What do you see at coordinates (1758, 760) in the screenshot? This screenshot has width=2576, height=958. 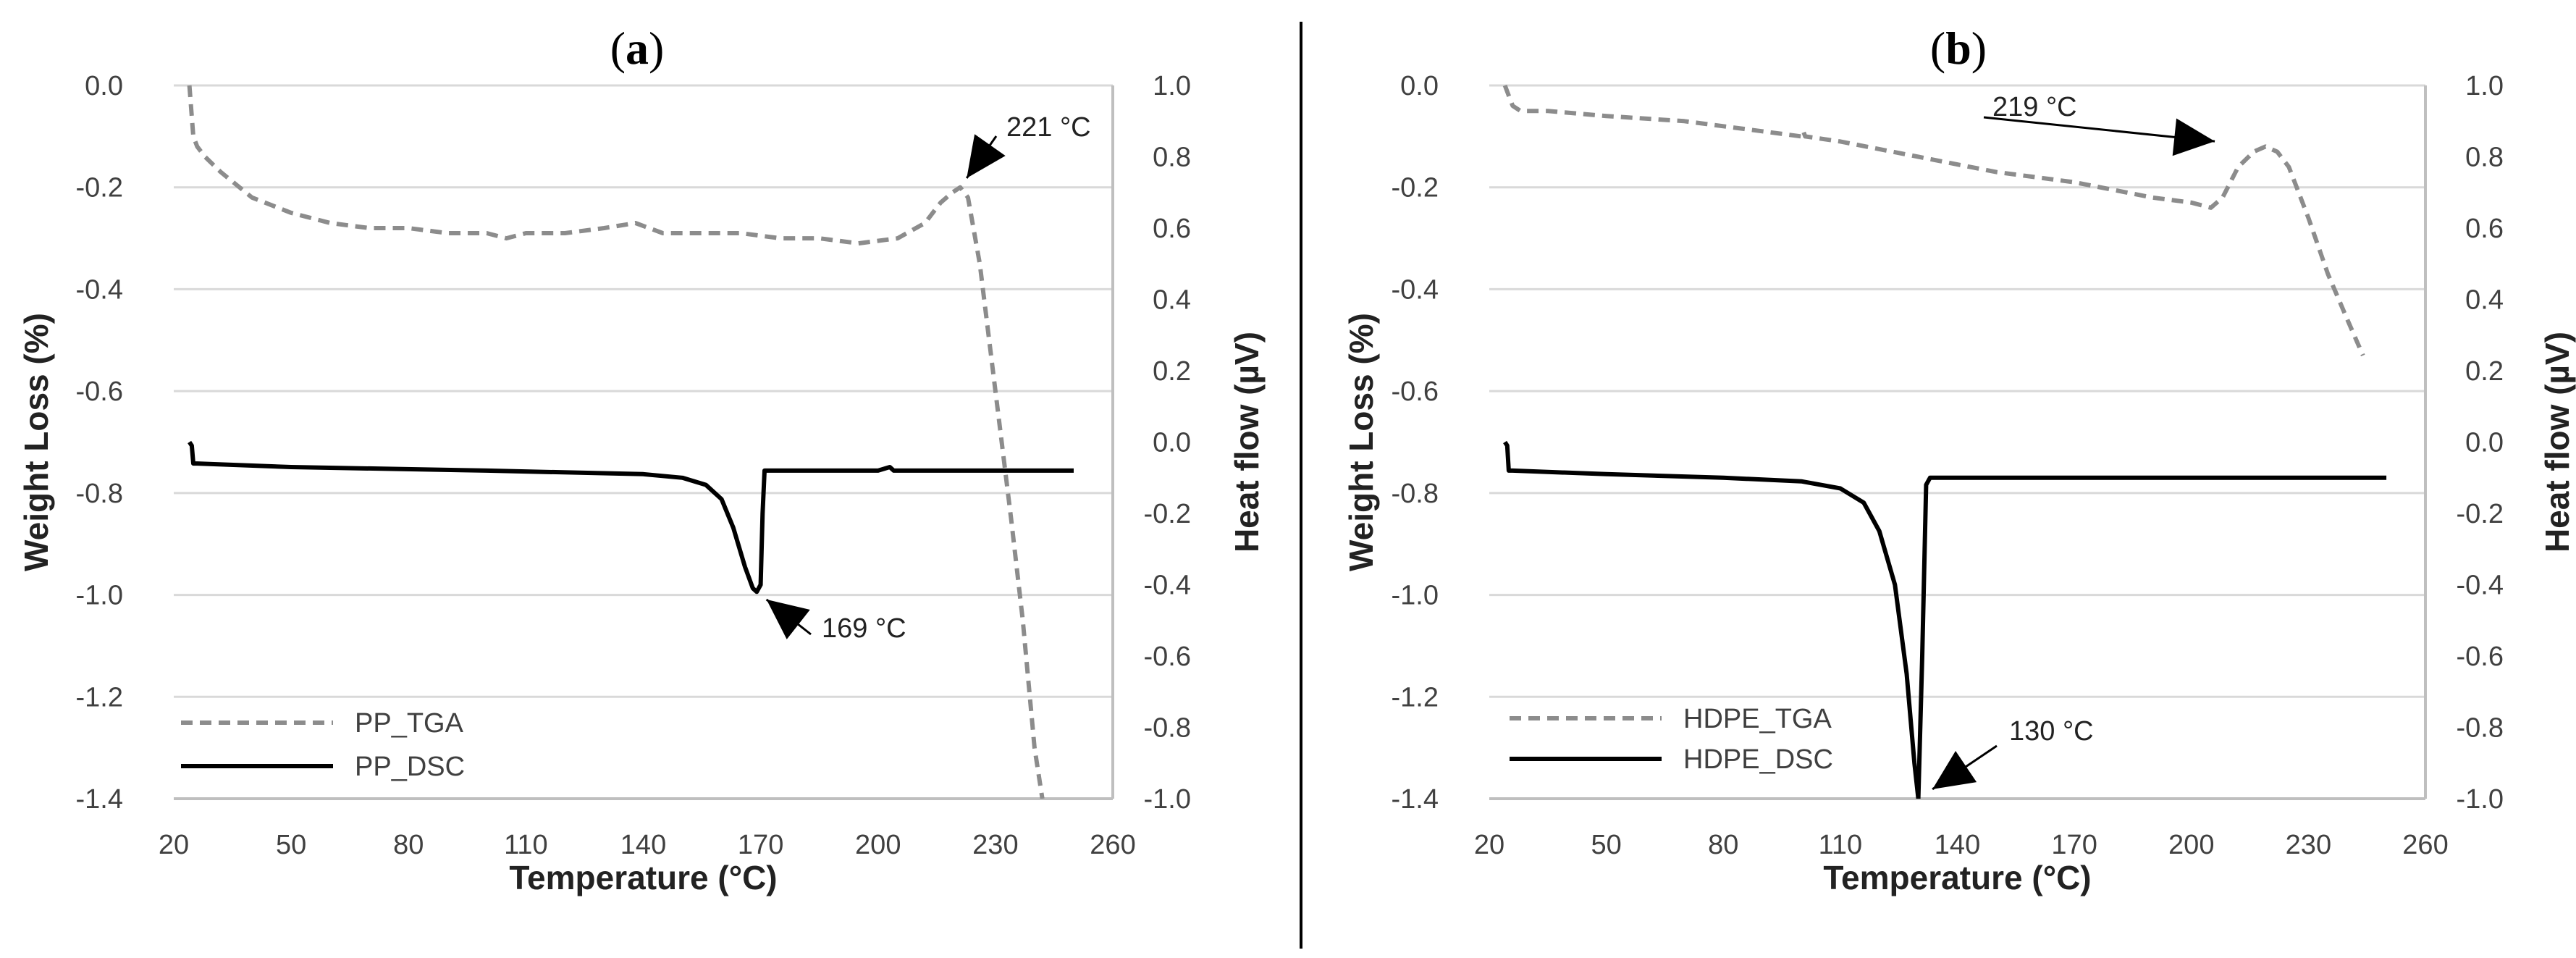 I see `legend-label: HDPE_DSC` at bounding box center [1758, 760].